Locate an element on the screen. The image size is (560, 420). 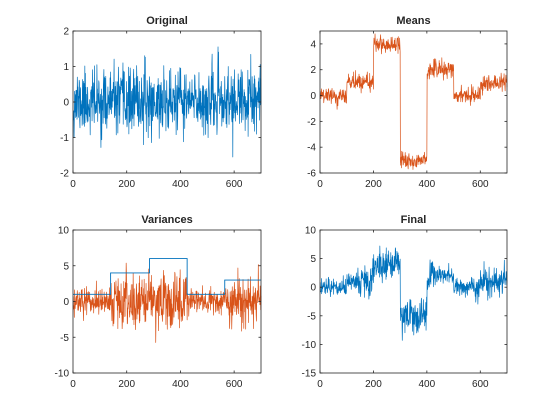
panel-title: Means is located at coordinates (413, 21).